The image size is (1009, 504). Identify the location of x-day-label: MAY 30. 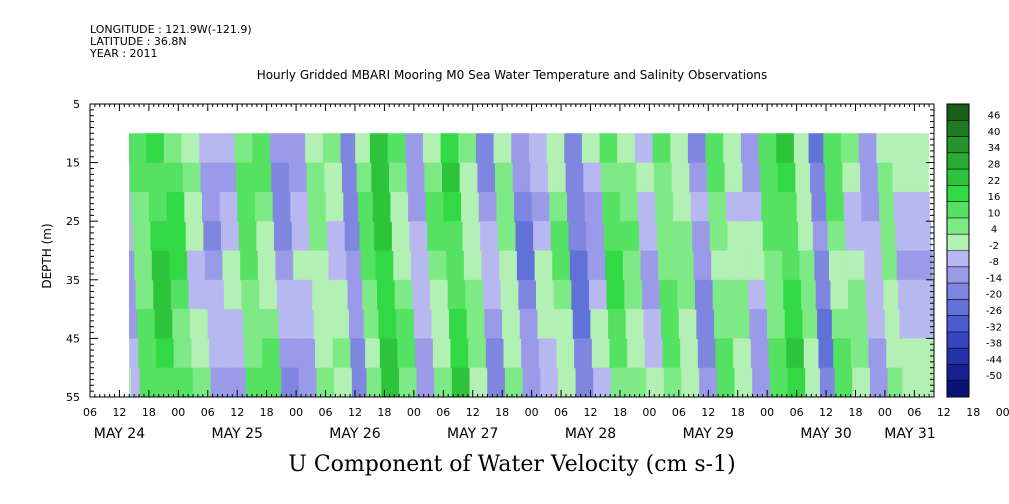
(825, 434).